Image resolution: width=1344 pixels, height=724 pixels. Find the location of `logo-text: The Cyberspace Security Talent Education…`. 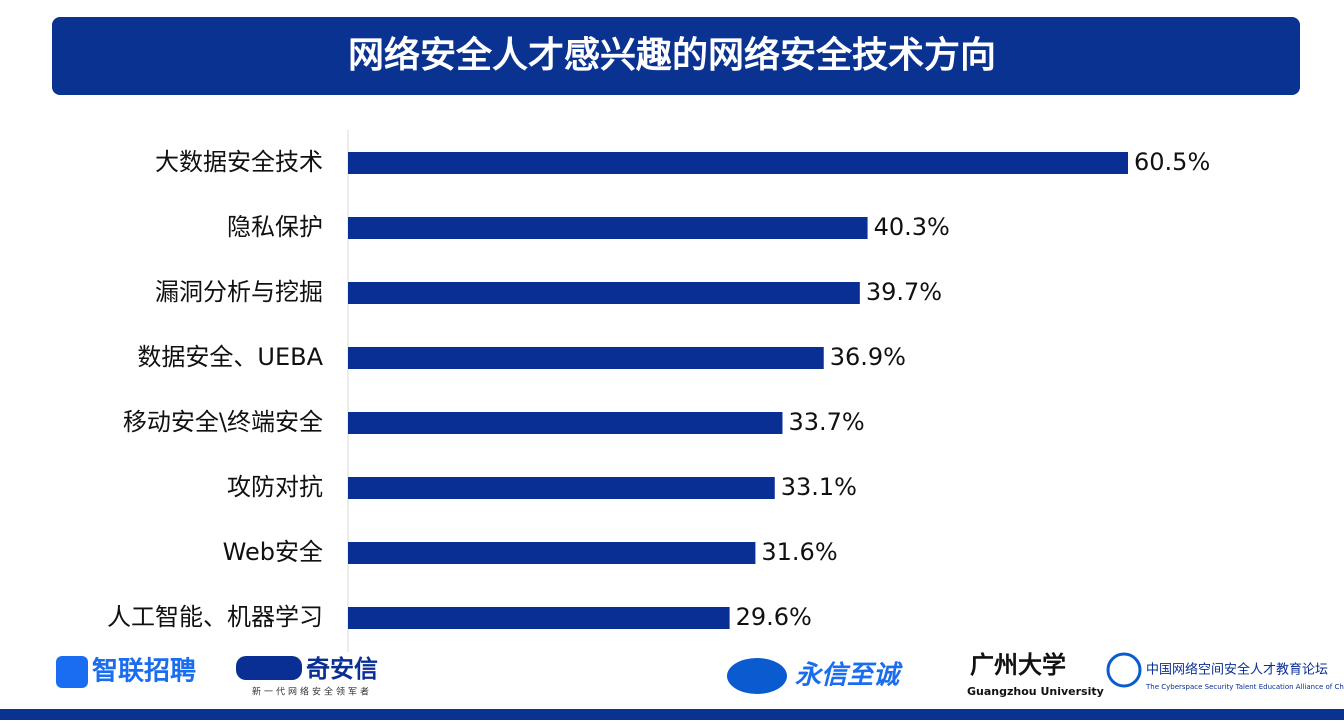

logo-text: The Cyberspace Security Talent Education… is located at coordinates (1244, 687).